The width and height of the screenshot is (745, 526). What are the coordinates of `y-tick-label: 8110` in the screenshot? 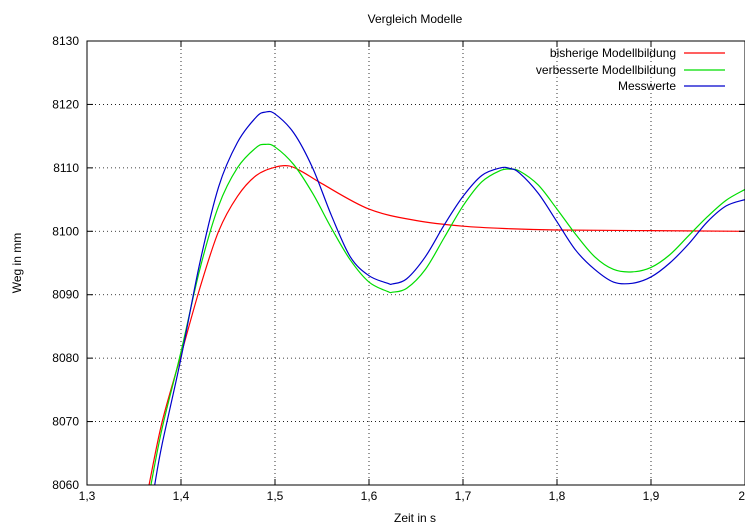 It's located at (66, 168).